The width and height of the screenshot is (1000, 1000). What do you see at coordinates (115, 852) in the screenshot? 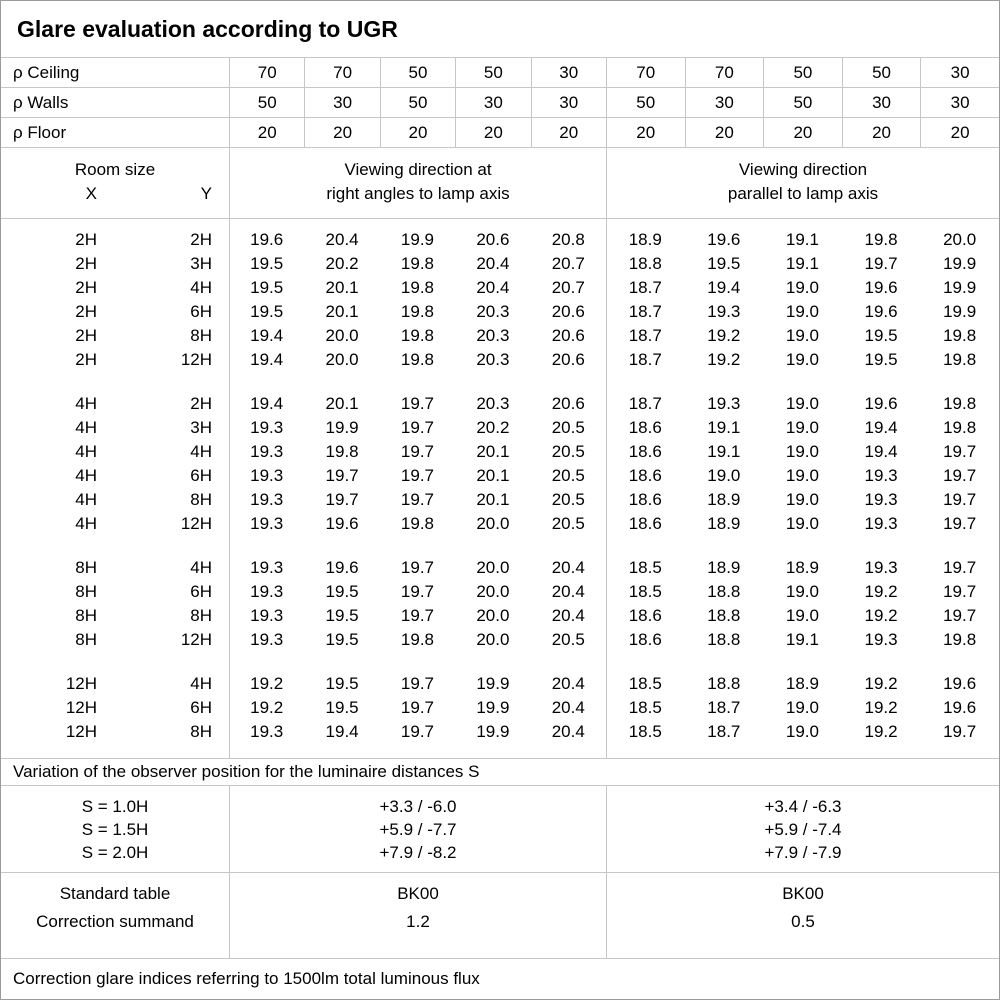
I see `s-label: S = 2.0H` at bounding box center [115, 852].